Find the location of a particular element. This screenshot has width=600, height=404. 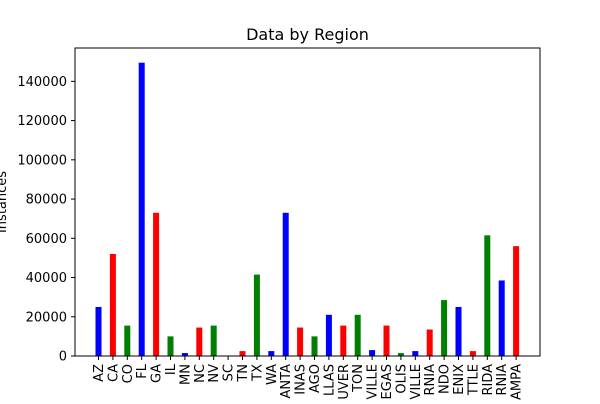

x-tick-label: ENIX is located at coordinates (459, 379).